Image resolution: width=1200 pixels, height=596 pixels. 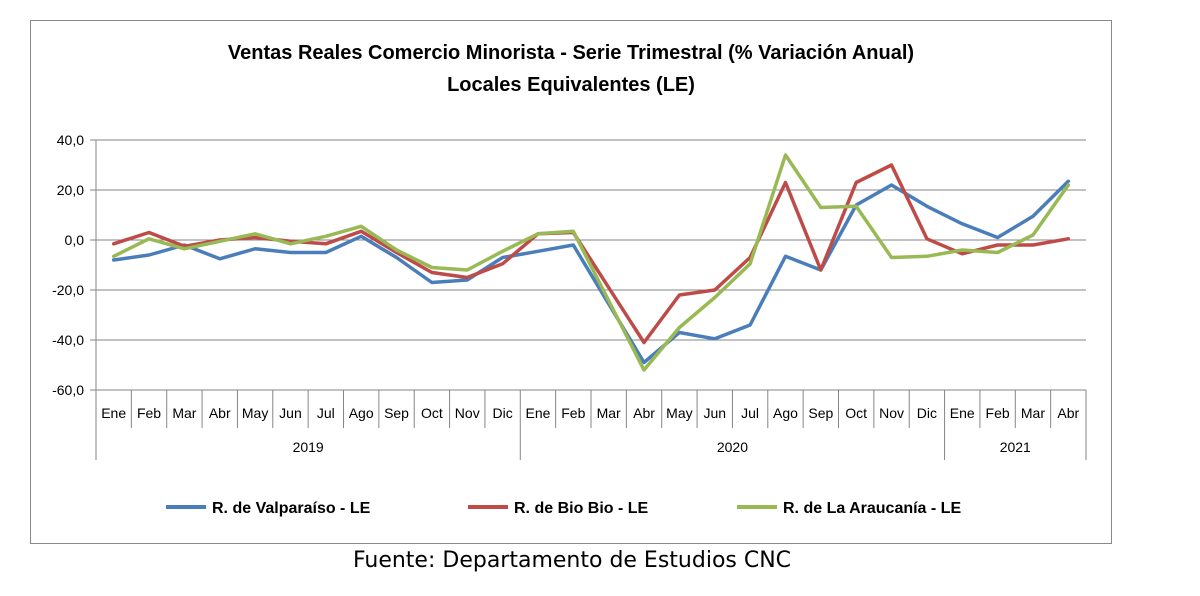 What do you see at coordinates (70, 140) in the screenshot?
I see `y-tick-label: 40,0` at bounding box center [70, 140].